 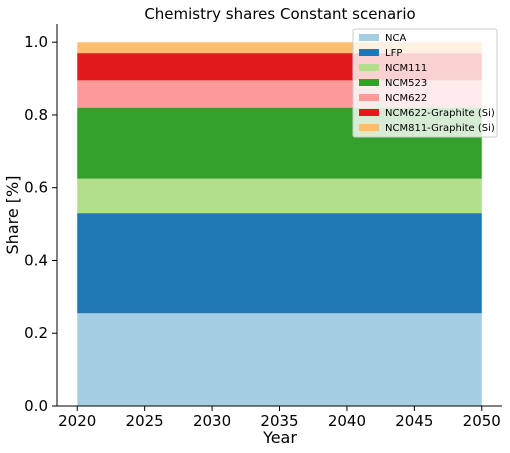 I want to click on y-axis-title: Share [%], so click(x=12, y=215).